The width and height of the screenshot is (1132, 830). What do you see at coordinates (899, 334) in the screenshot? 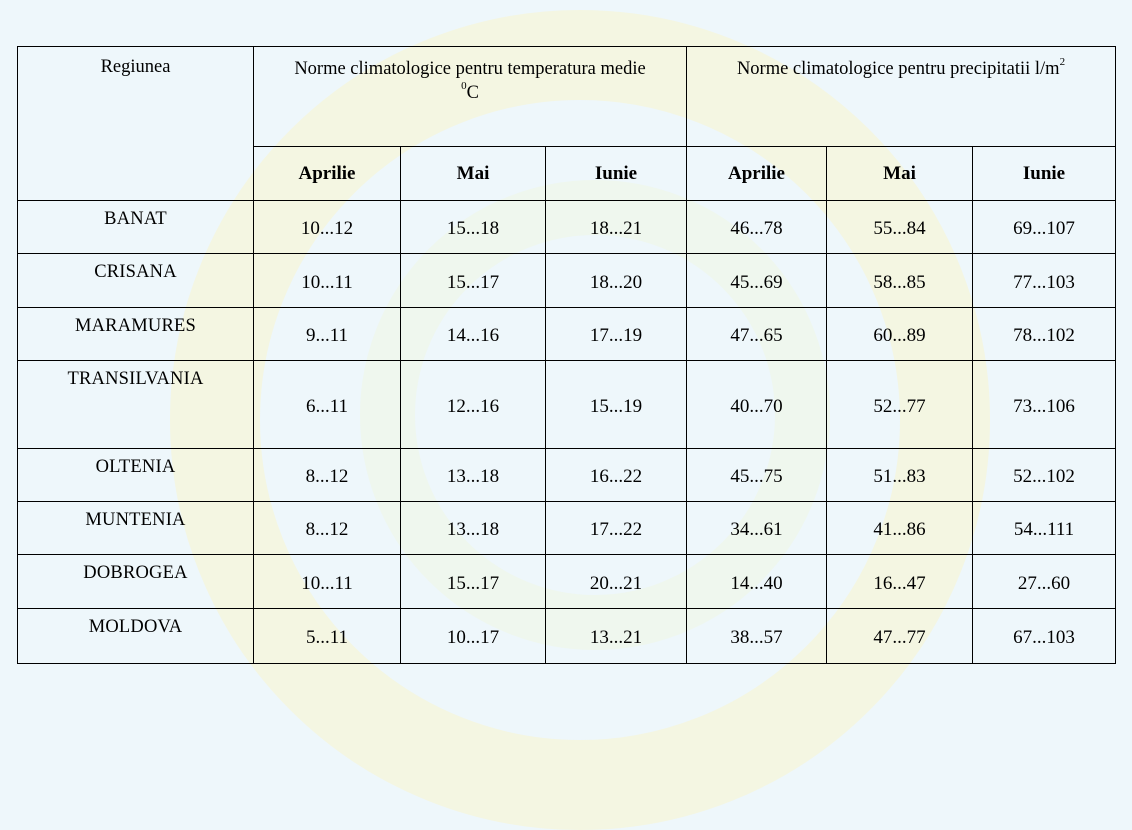
I see `table-cell: 60...89` at bounding box center [899, 334].